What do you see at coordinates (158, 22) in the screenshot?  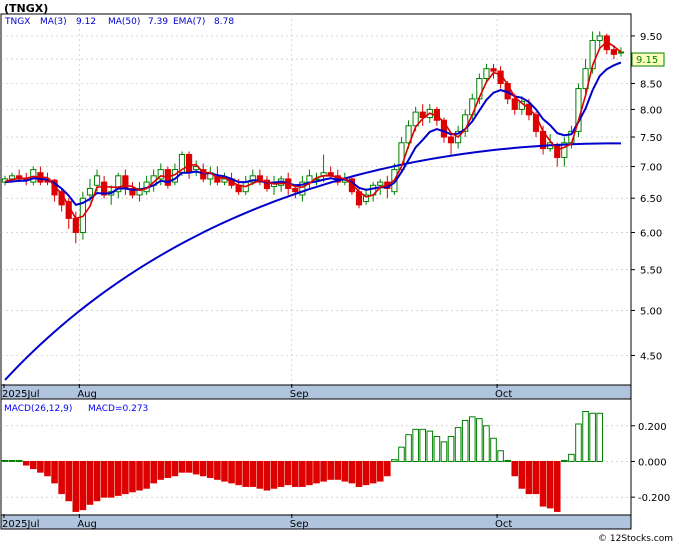 I see `legend-ma50-value: 7.39` at bounding box center [158, 22].